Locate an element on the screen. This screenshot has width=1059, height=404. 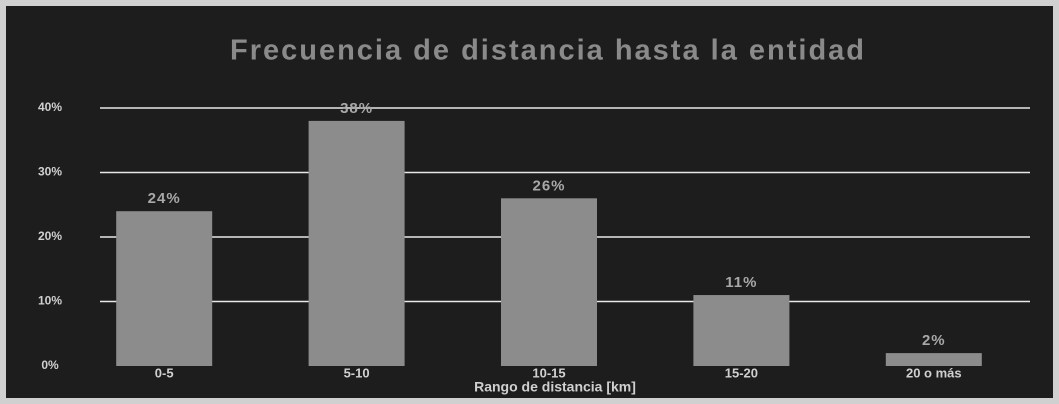
y-tick-label: 20% is located at coordinates (50, 236).